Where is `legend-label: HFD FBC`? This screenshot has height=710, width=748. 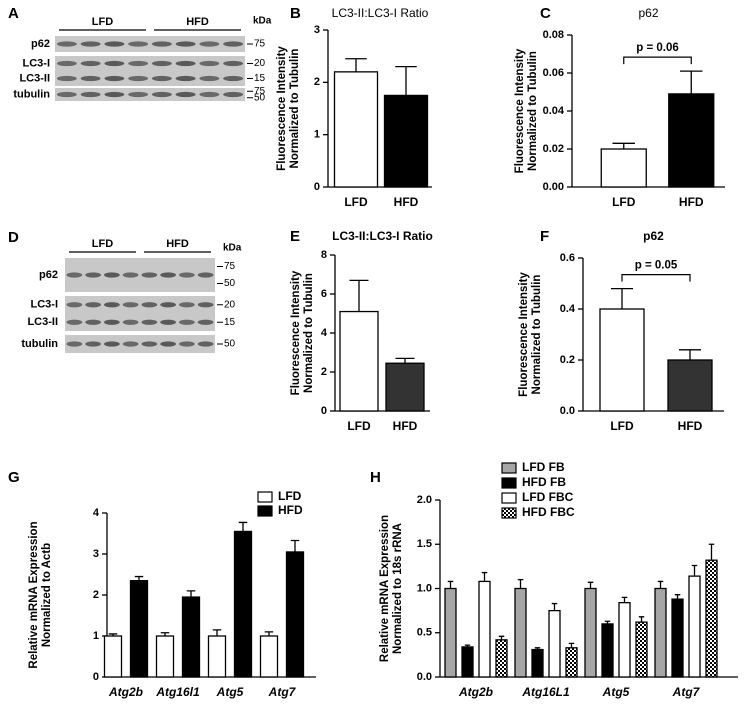 legend-label: HFD FBC is located at coordinates (548, 512).